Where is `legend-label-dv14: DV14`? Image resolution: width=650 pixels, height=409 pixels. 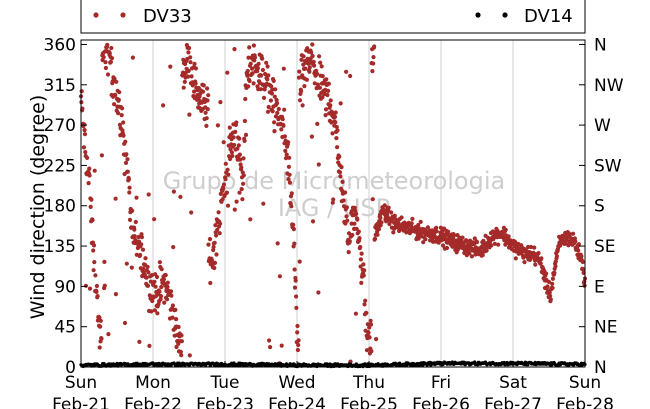
legend-label-dv14: DV14 is located at coordinates (548, 16).